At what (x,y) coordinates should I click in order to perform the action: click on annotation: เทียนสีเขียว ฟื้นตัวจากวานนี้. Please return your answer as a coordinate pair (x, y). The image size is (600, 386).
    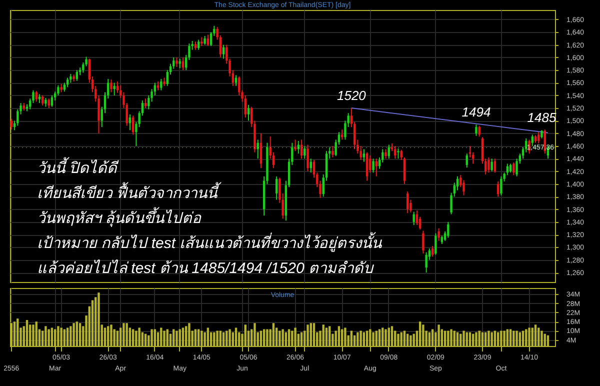
    Looking at the image, I should click on (129, 192).